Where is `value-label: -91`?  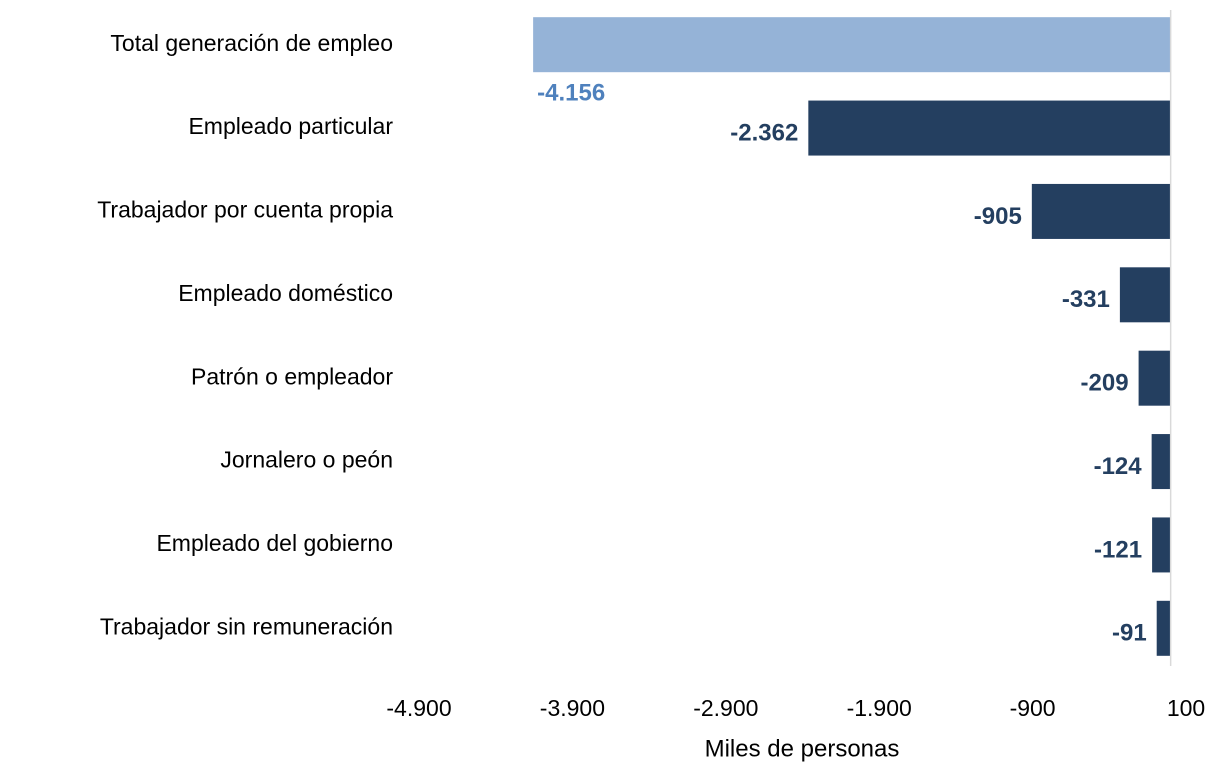
value-label: -91 is located at coordinates (1129, 633).